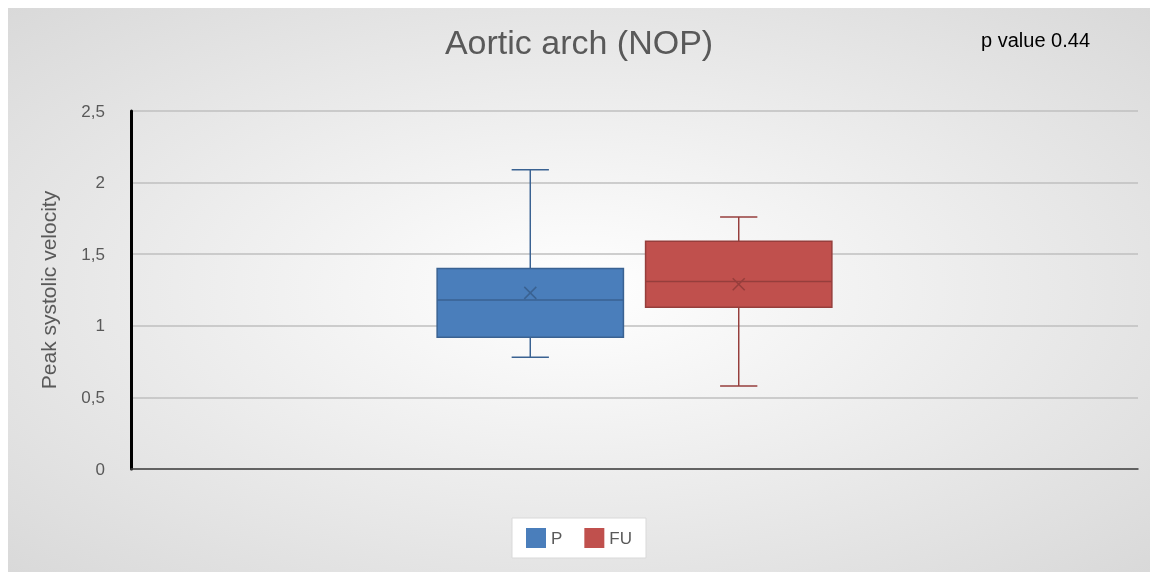 Image resolution: width=1158 pixels, height=580 pixels. Describe the element at coordinates (579, 42) in the screenshot. I see `chart-title: Aortic arch (NOP)` at that location.